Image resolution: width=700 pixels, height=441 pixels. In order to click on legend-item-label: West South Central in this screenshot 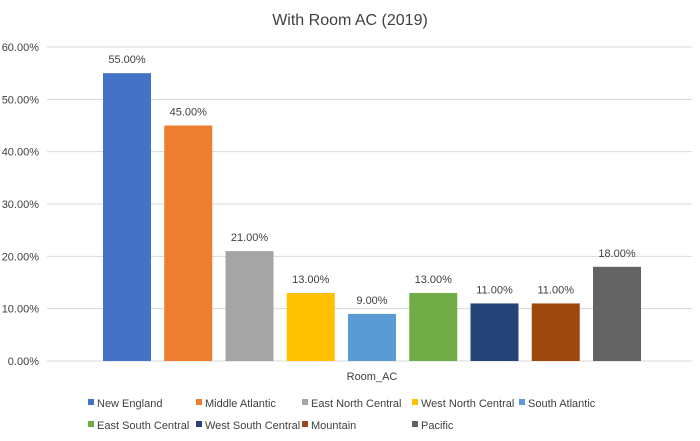, I will do `click(252, 426)`.